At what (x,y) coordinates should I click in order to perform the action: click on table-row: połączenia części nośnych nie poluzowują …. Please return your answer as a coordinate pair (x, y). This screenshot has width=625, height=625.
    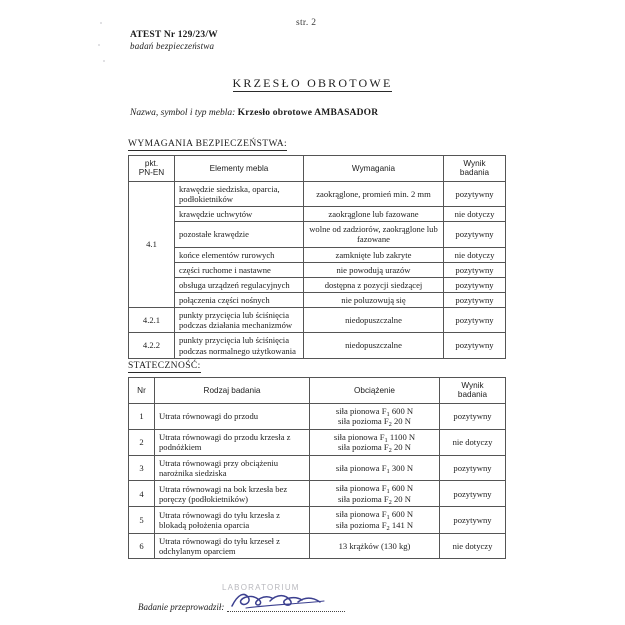
    Looking at the image, I should click on (317, 300).